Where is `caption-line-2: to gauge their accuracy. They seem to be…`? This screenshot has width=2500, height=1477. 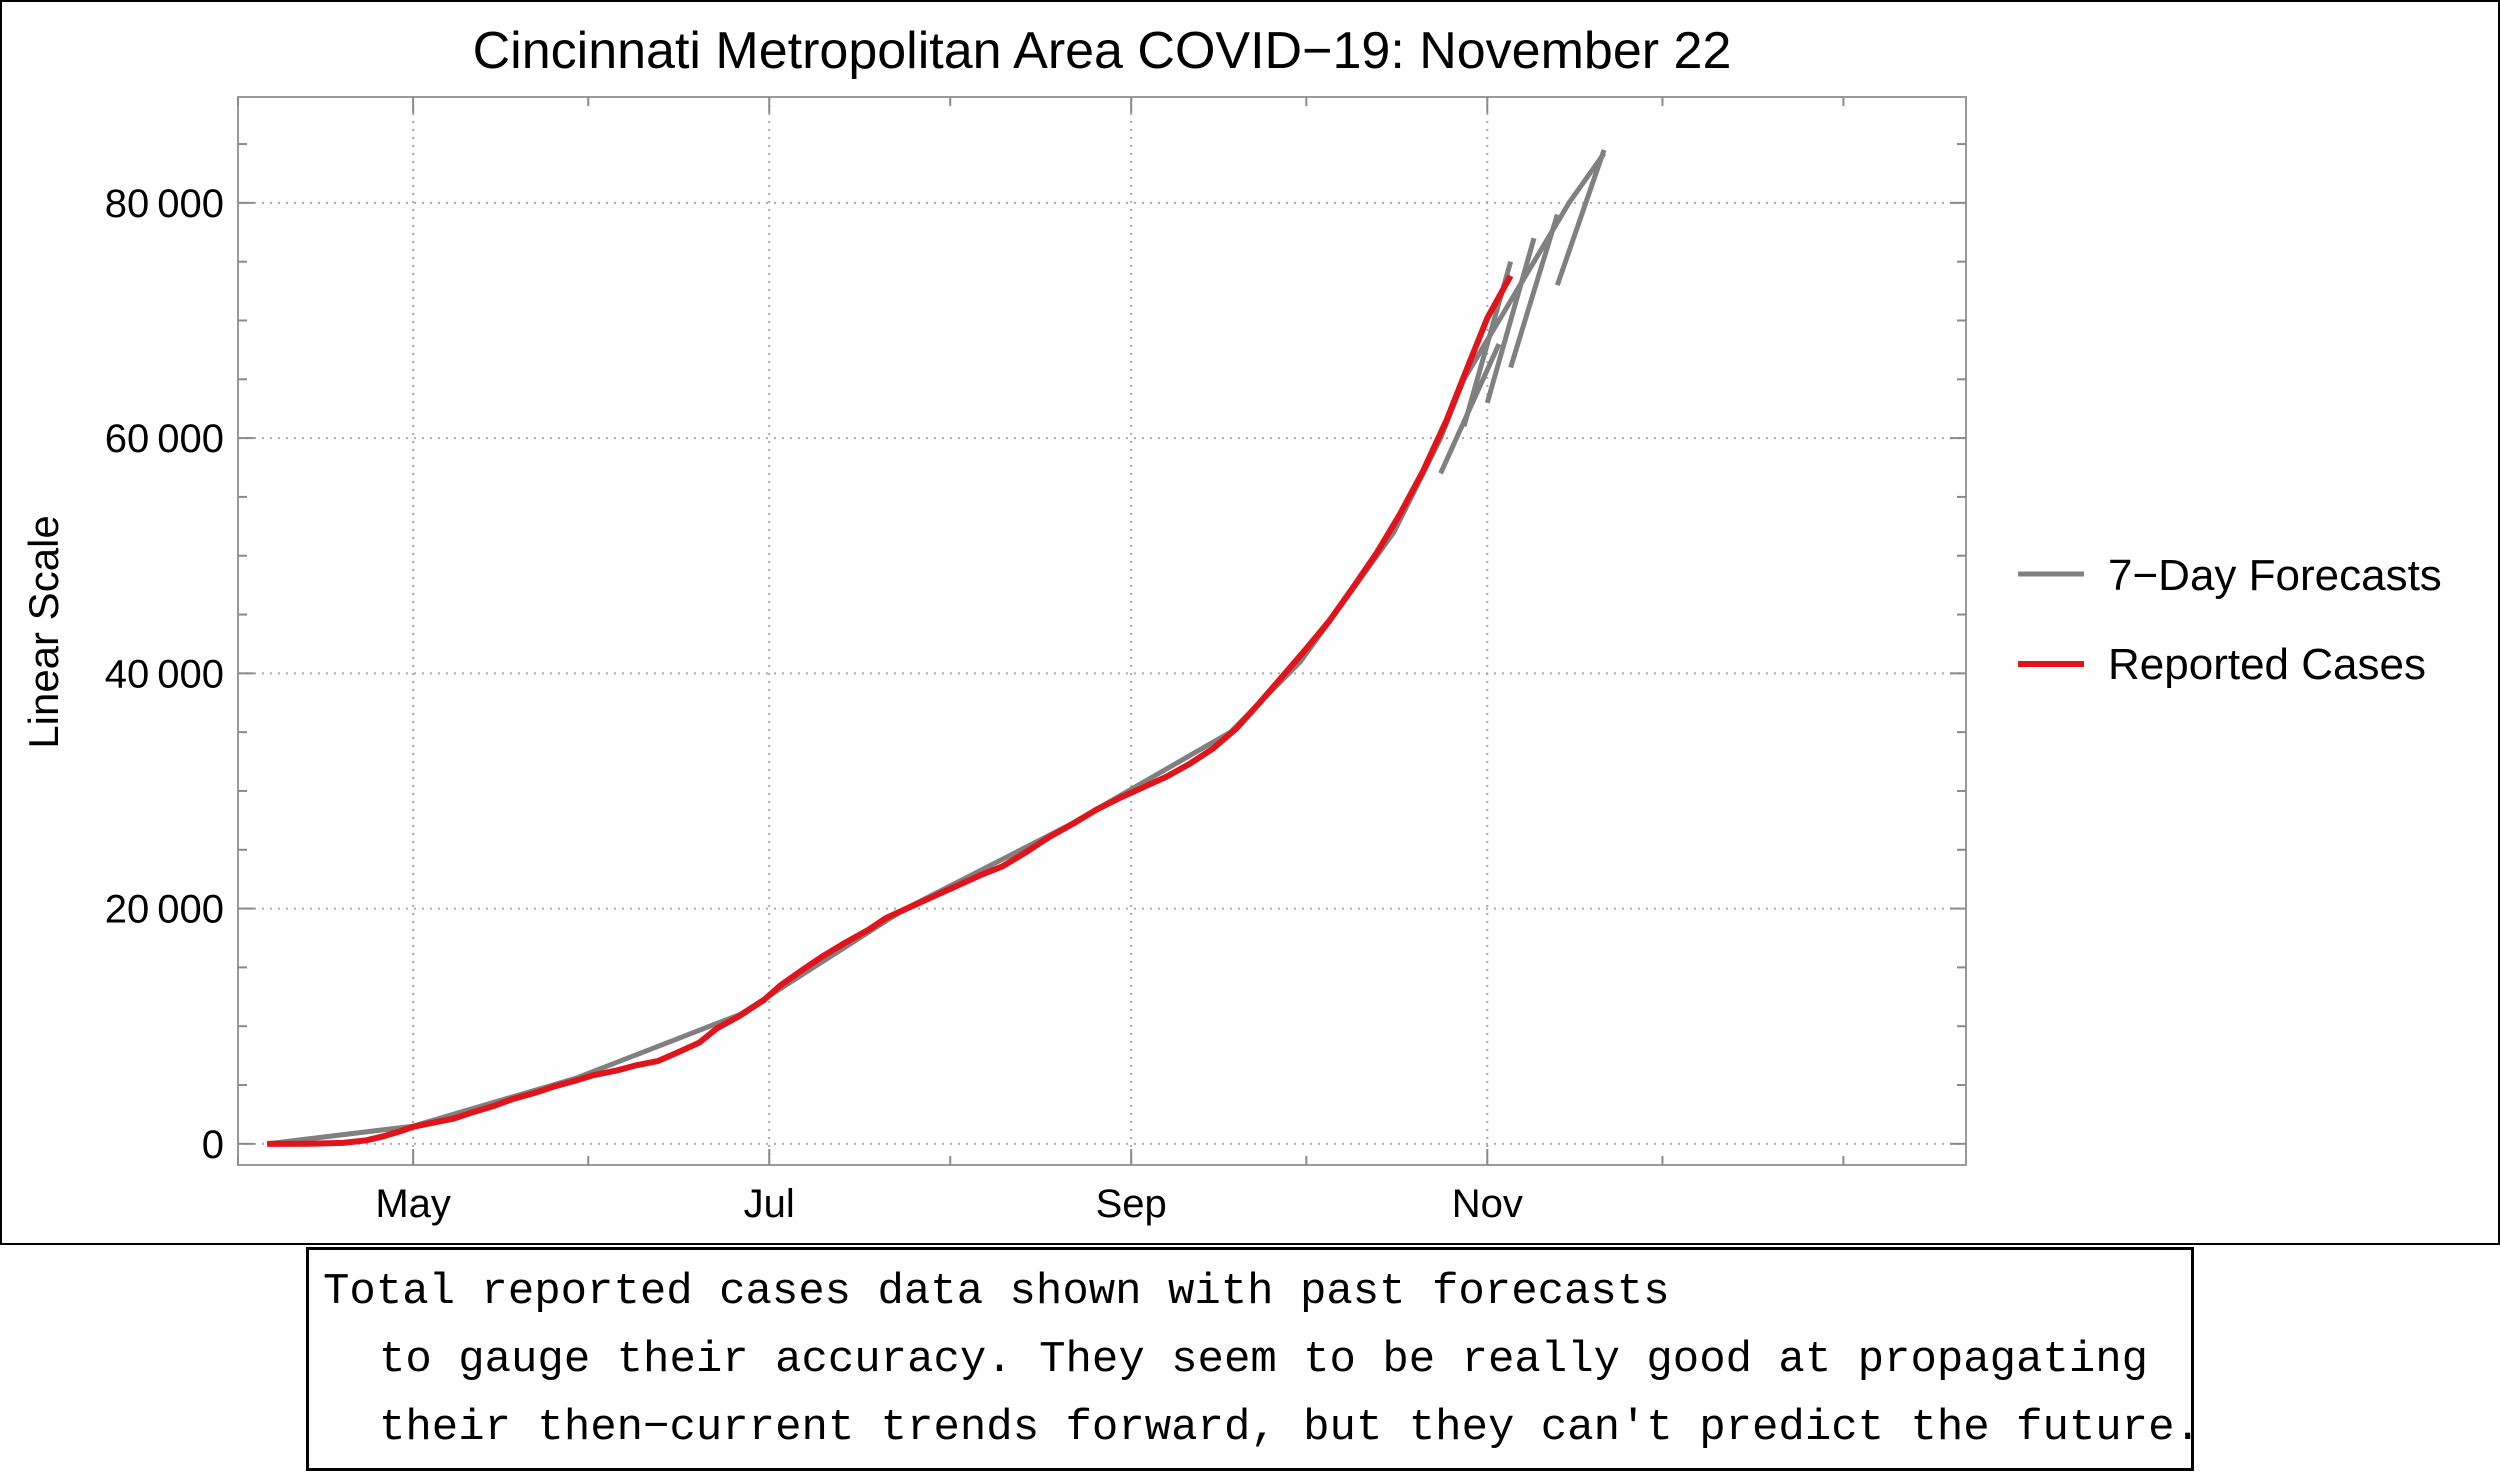
caption-line-2: to gauge their accuracy. They seem to be… is located at coordinates (1264, 1360).